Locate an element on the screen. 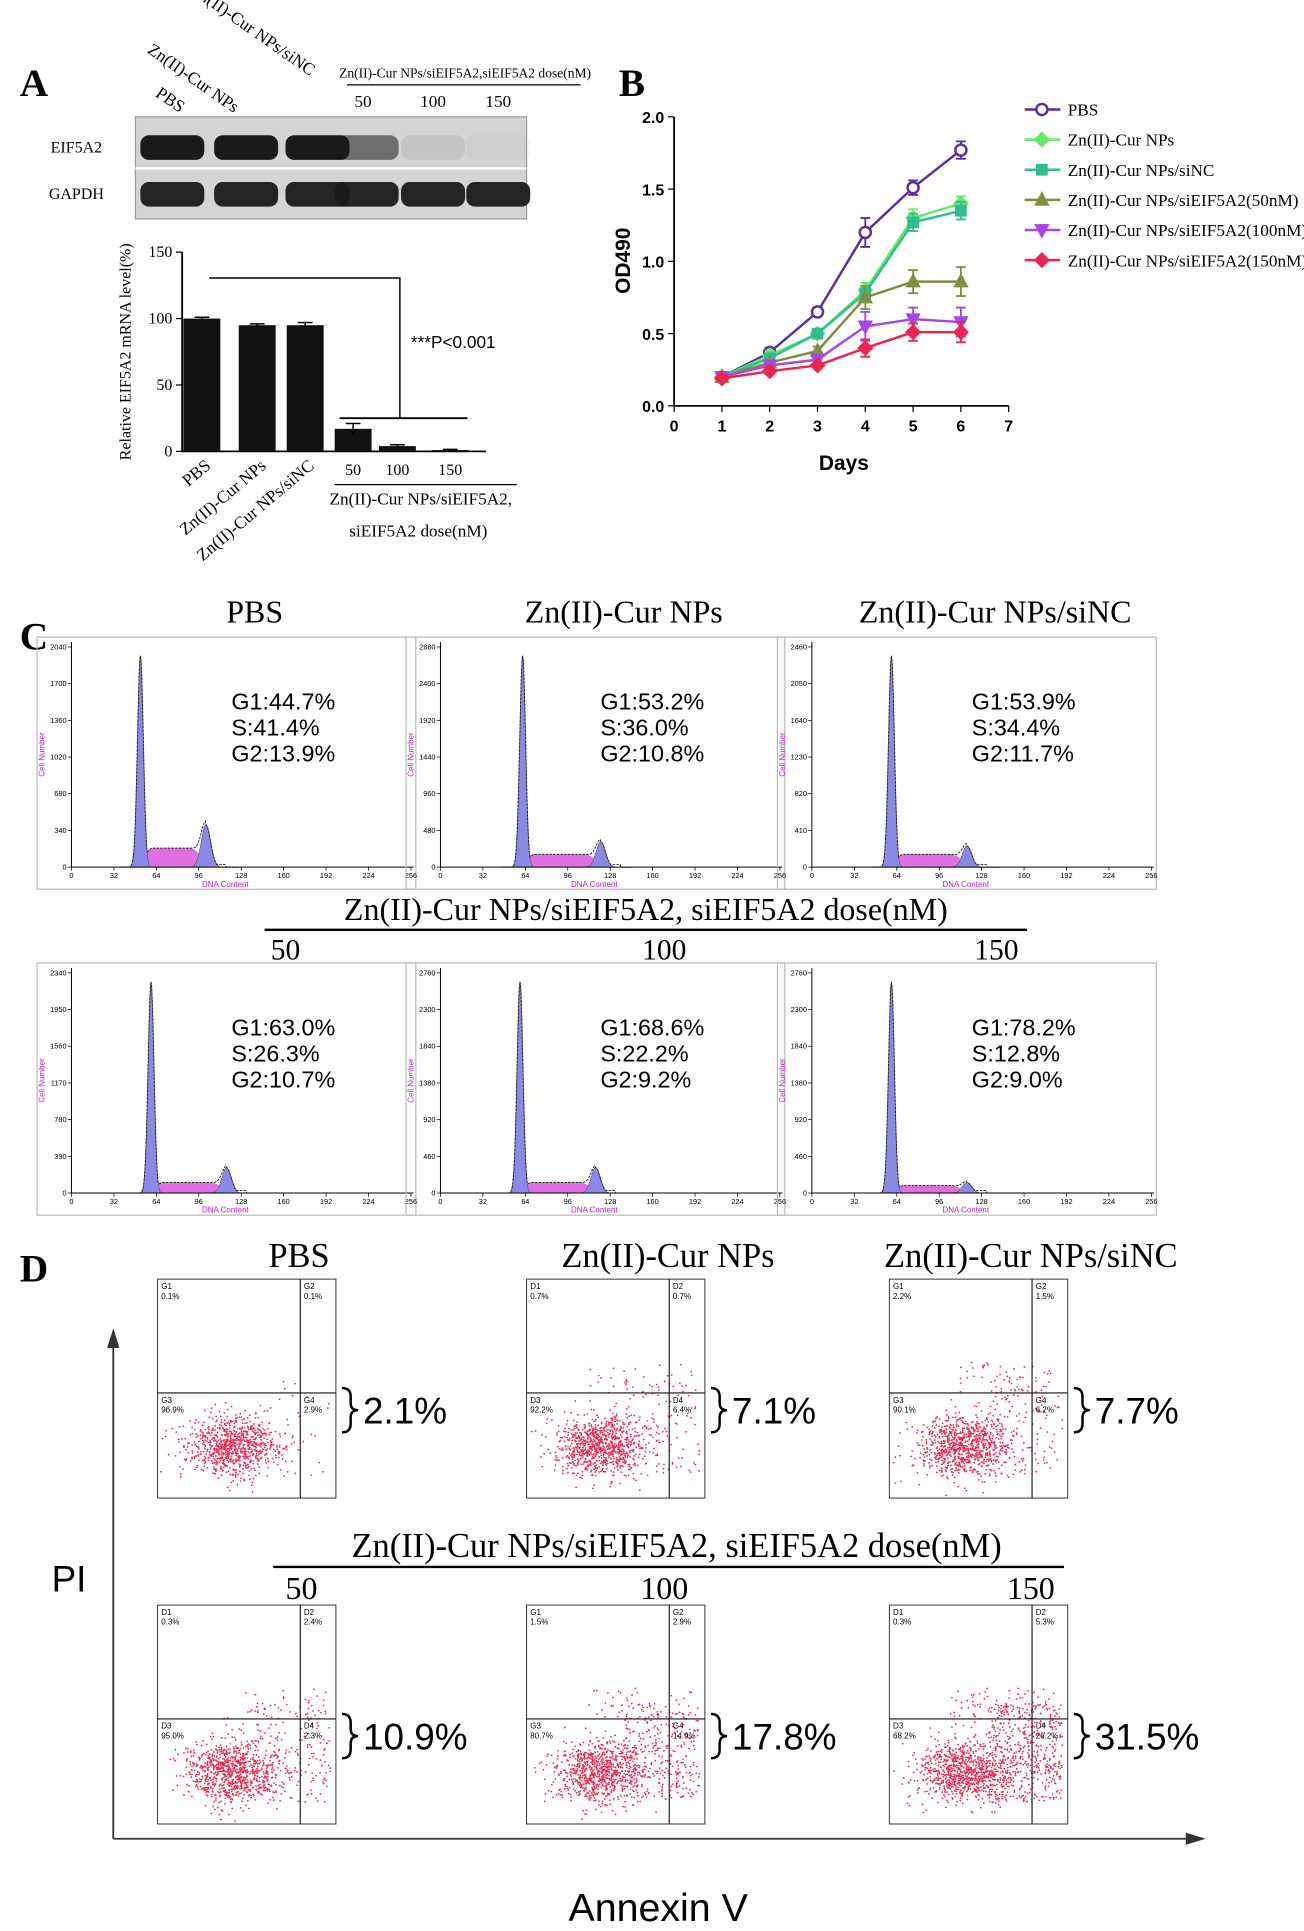 The image size is (1304, 1931). y-tick-label: 1640 is located at coordinates (799, 720).